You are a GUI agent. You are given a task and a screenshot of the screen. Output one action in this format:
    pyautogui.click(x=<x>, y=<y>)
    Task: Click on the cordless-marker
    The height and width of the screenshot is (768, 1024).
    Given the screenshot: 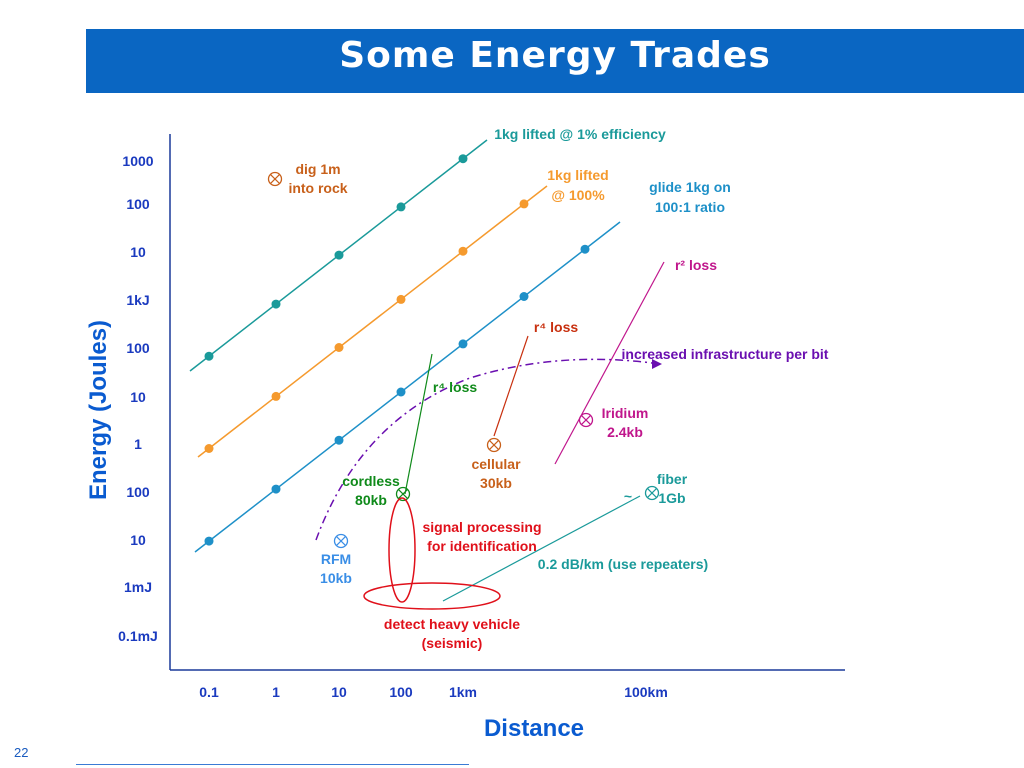 What is the action you would take?
    pyautogui.click(x=403, y=494)
    